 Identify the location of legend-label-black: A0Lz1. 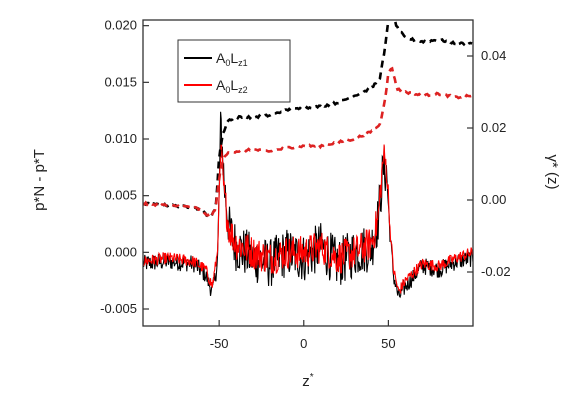
(232, 59).